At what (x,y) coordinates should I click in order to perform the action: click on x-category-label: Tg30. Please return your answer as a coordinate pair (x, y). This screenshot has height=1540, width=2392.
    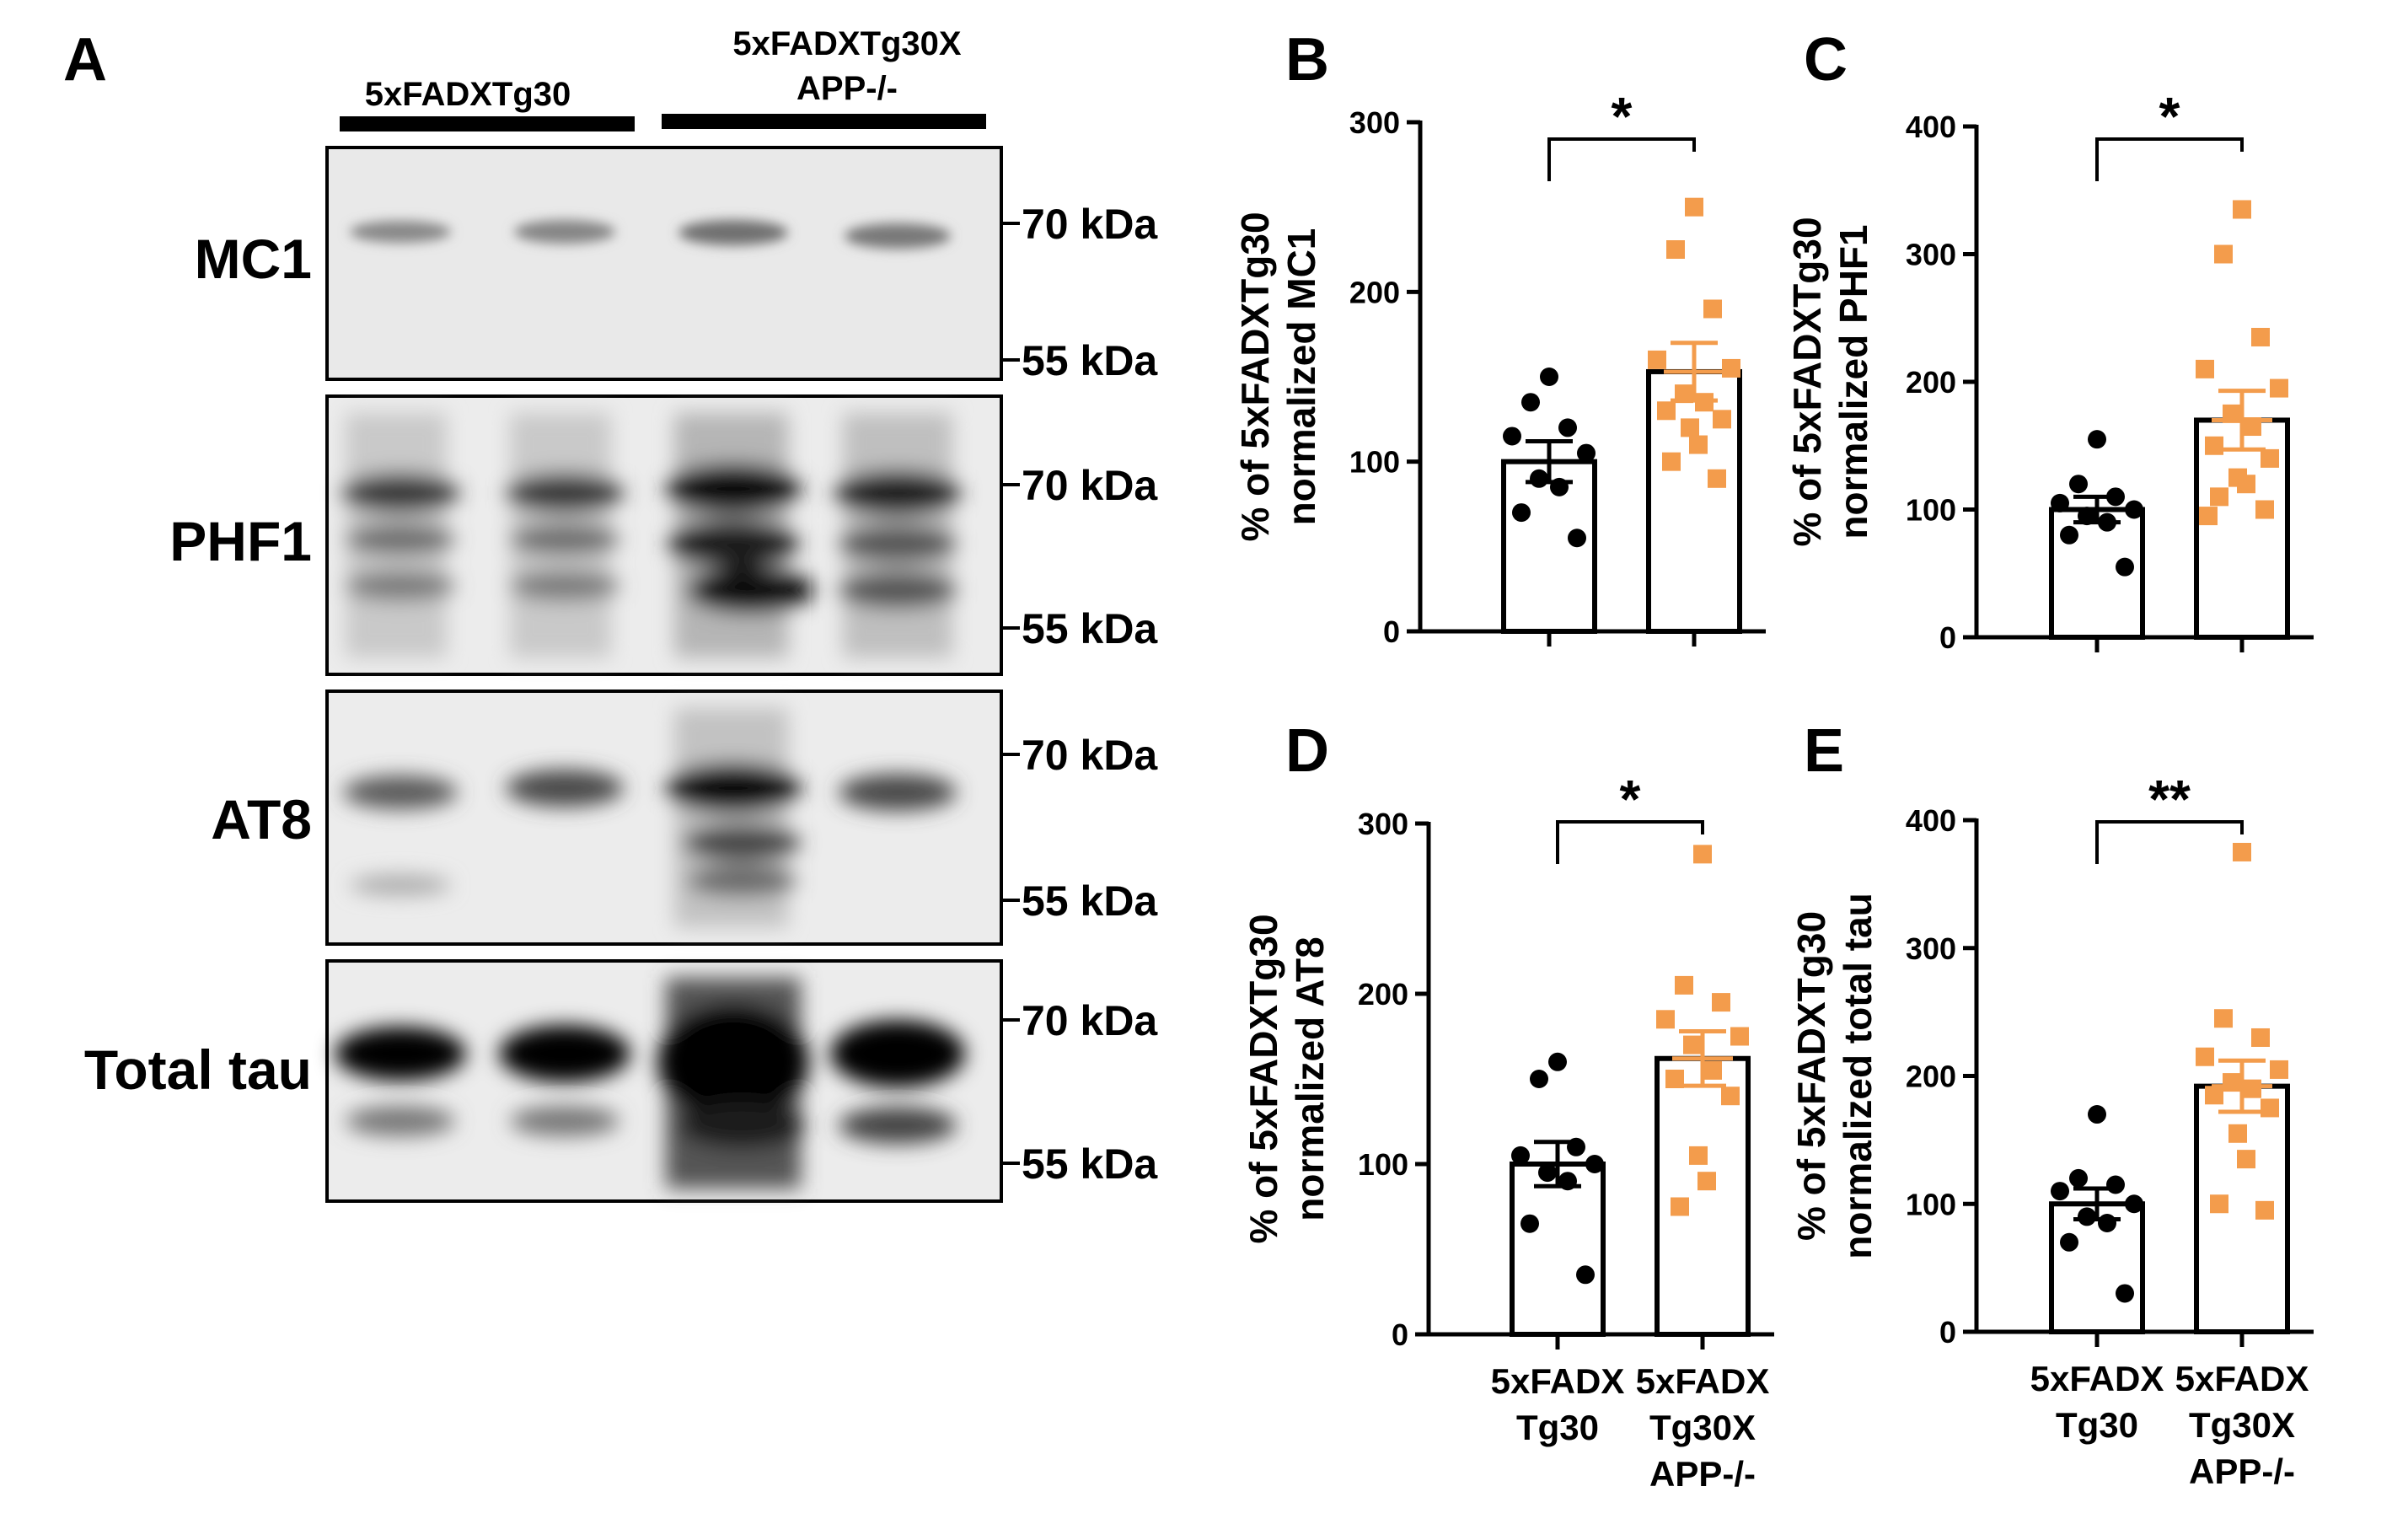
    Looking at the image, I should click on (2097, 1425).